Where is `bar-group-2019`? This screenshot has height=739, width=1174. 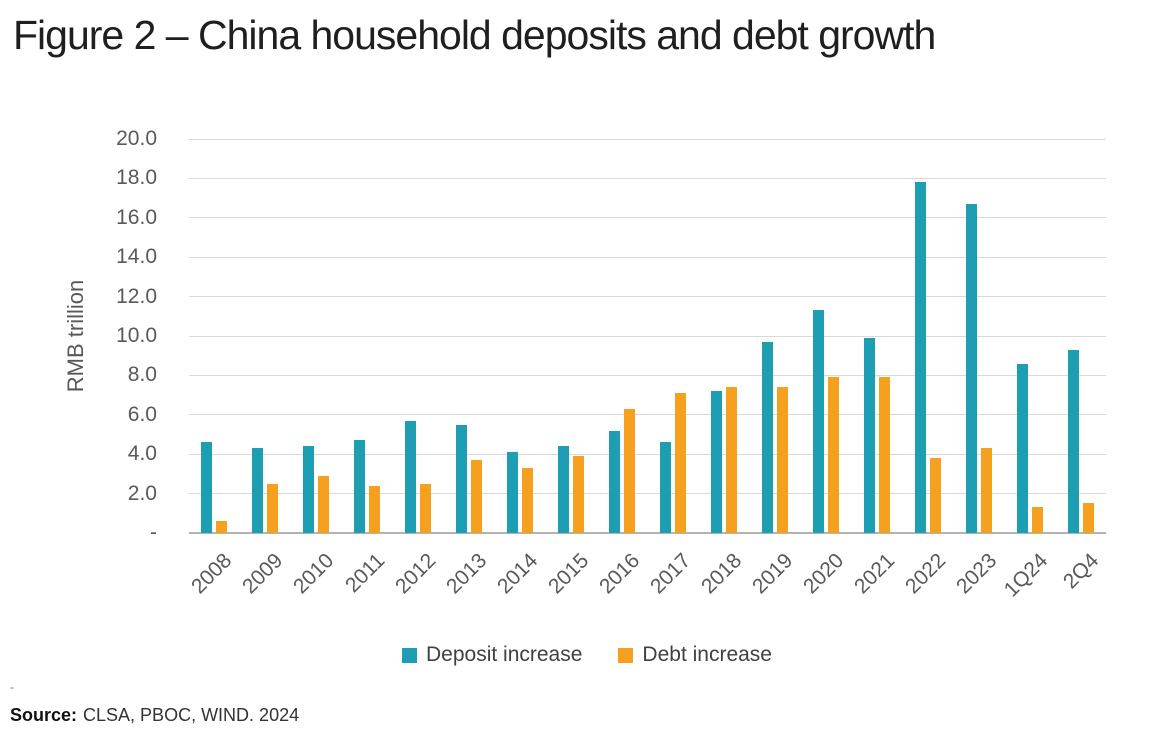
bar-group-2019 is located at coordinates (774, 336).